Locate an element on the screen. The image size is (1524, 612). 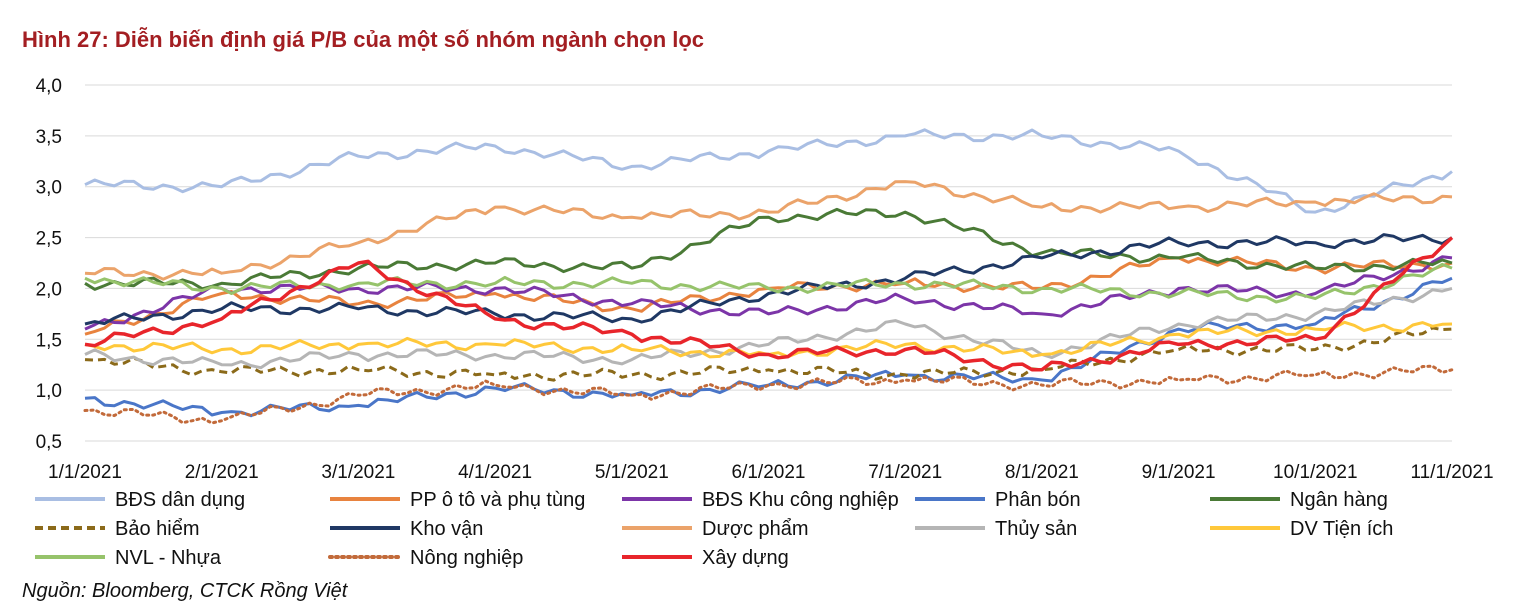
y-tick-label: 2,0 is located at coordinates (49, 289).